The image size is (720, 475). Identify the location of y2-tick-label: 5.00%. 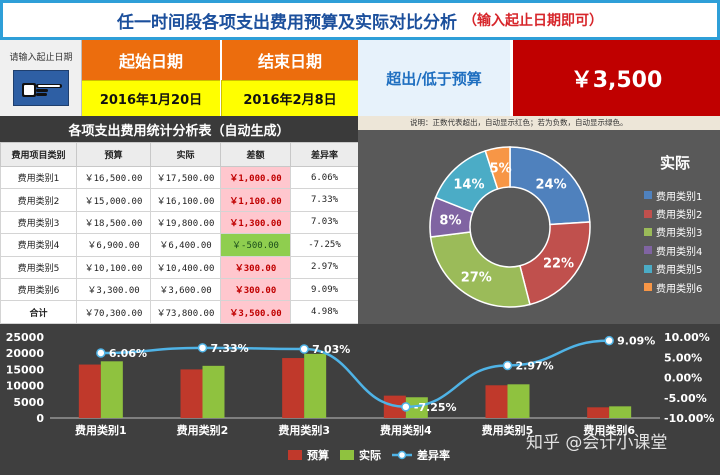
(683, 357).